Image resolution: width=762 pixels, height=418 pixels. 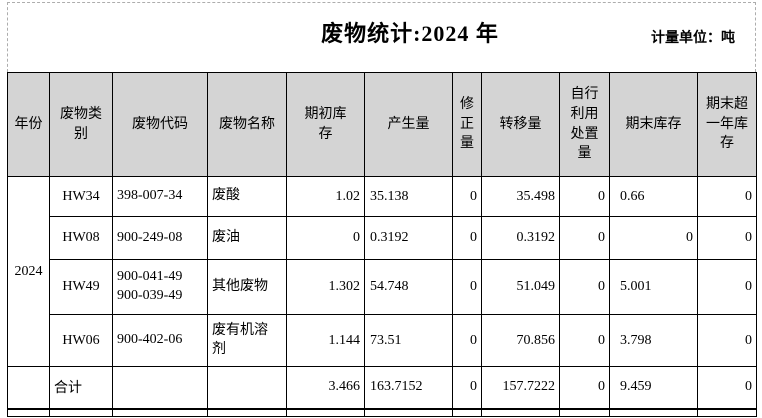 What do you see at coordinates (584, 124) in the screenshot?
I see `column-header-8: 自行 利用 处置 量` at bounding box center [584, 124].